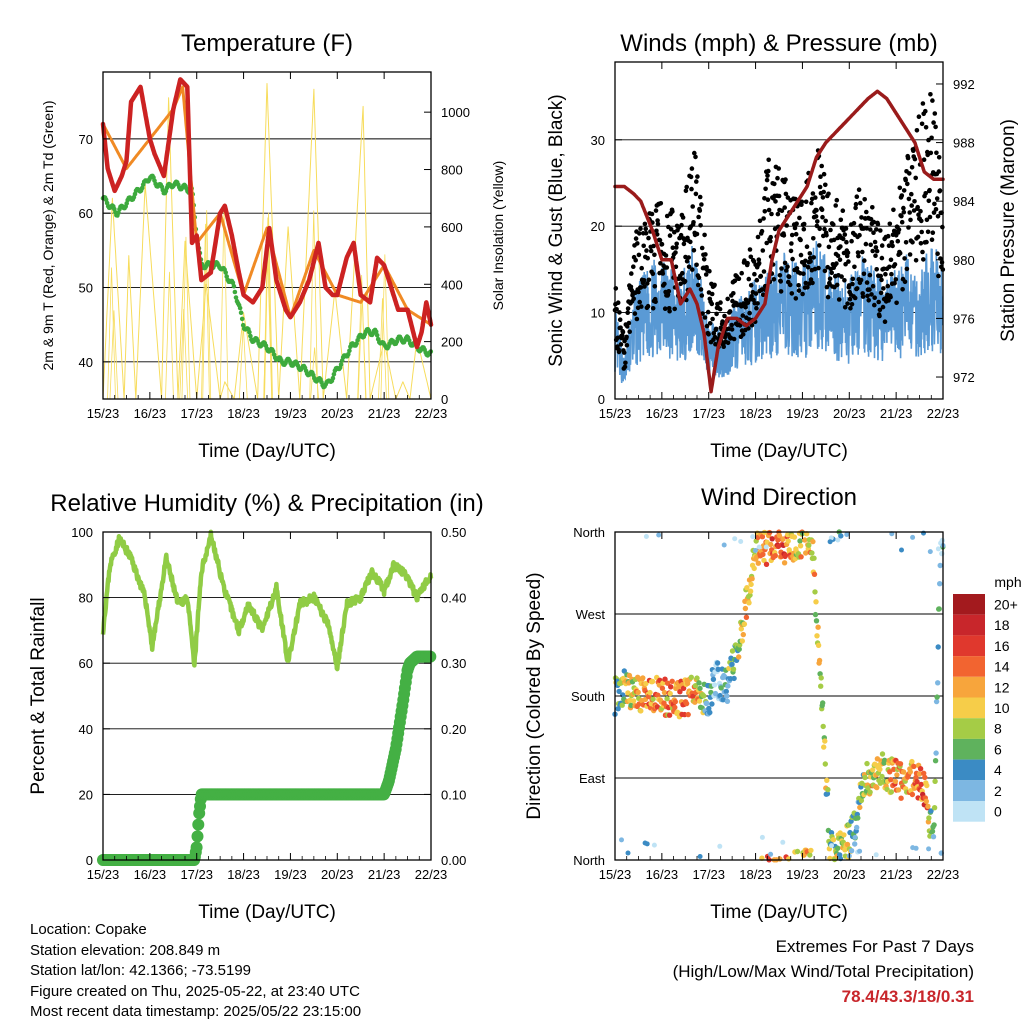 This screenshot has width=1024, height=1024. What do you see at coordinates (38, 695) in the screenshot?
I see `y-axis-label: Percent & Total Rainfall` at bounding box center [38, 695].